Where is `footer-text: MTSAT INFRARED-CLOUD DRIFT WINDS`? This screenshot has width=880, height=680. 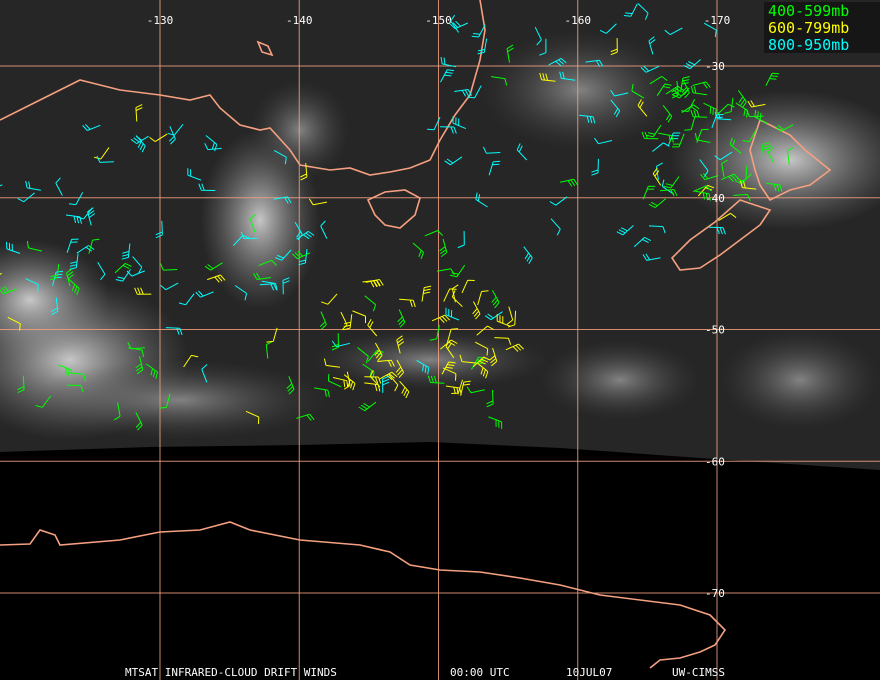
footer-text: MTSAT INFRARED-CLOUD DRIFT WINDS is located at coordinates (231, 672).